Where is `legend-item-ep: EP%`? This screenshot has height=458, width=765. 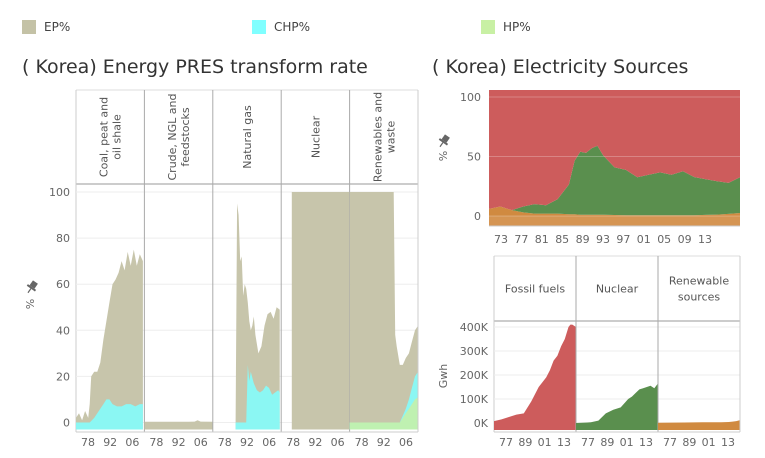 legend-item-ep: EP% is located at coordinates (46, 27).